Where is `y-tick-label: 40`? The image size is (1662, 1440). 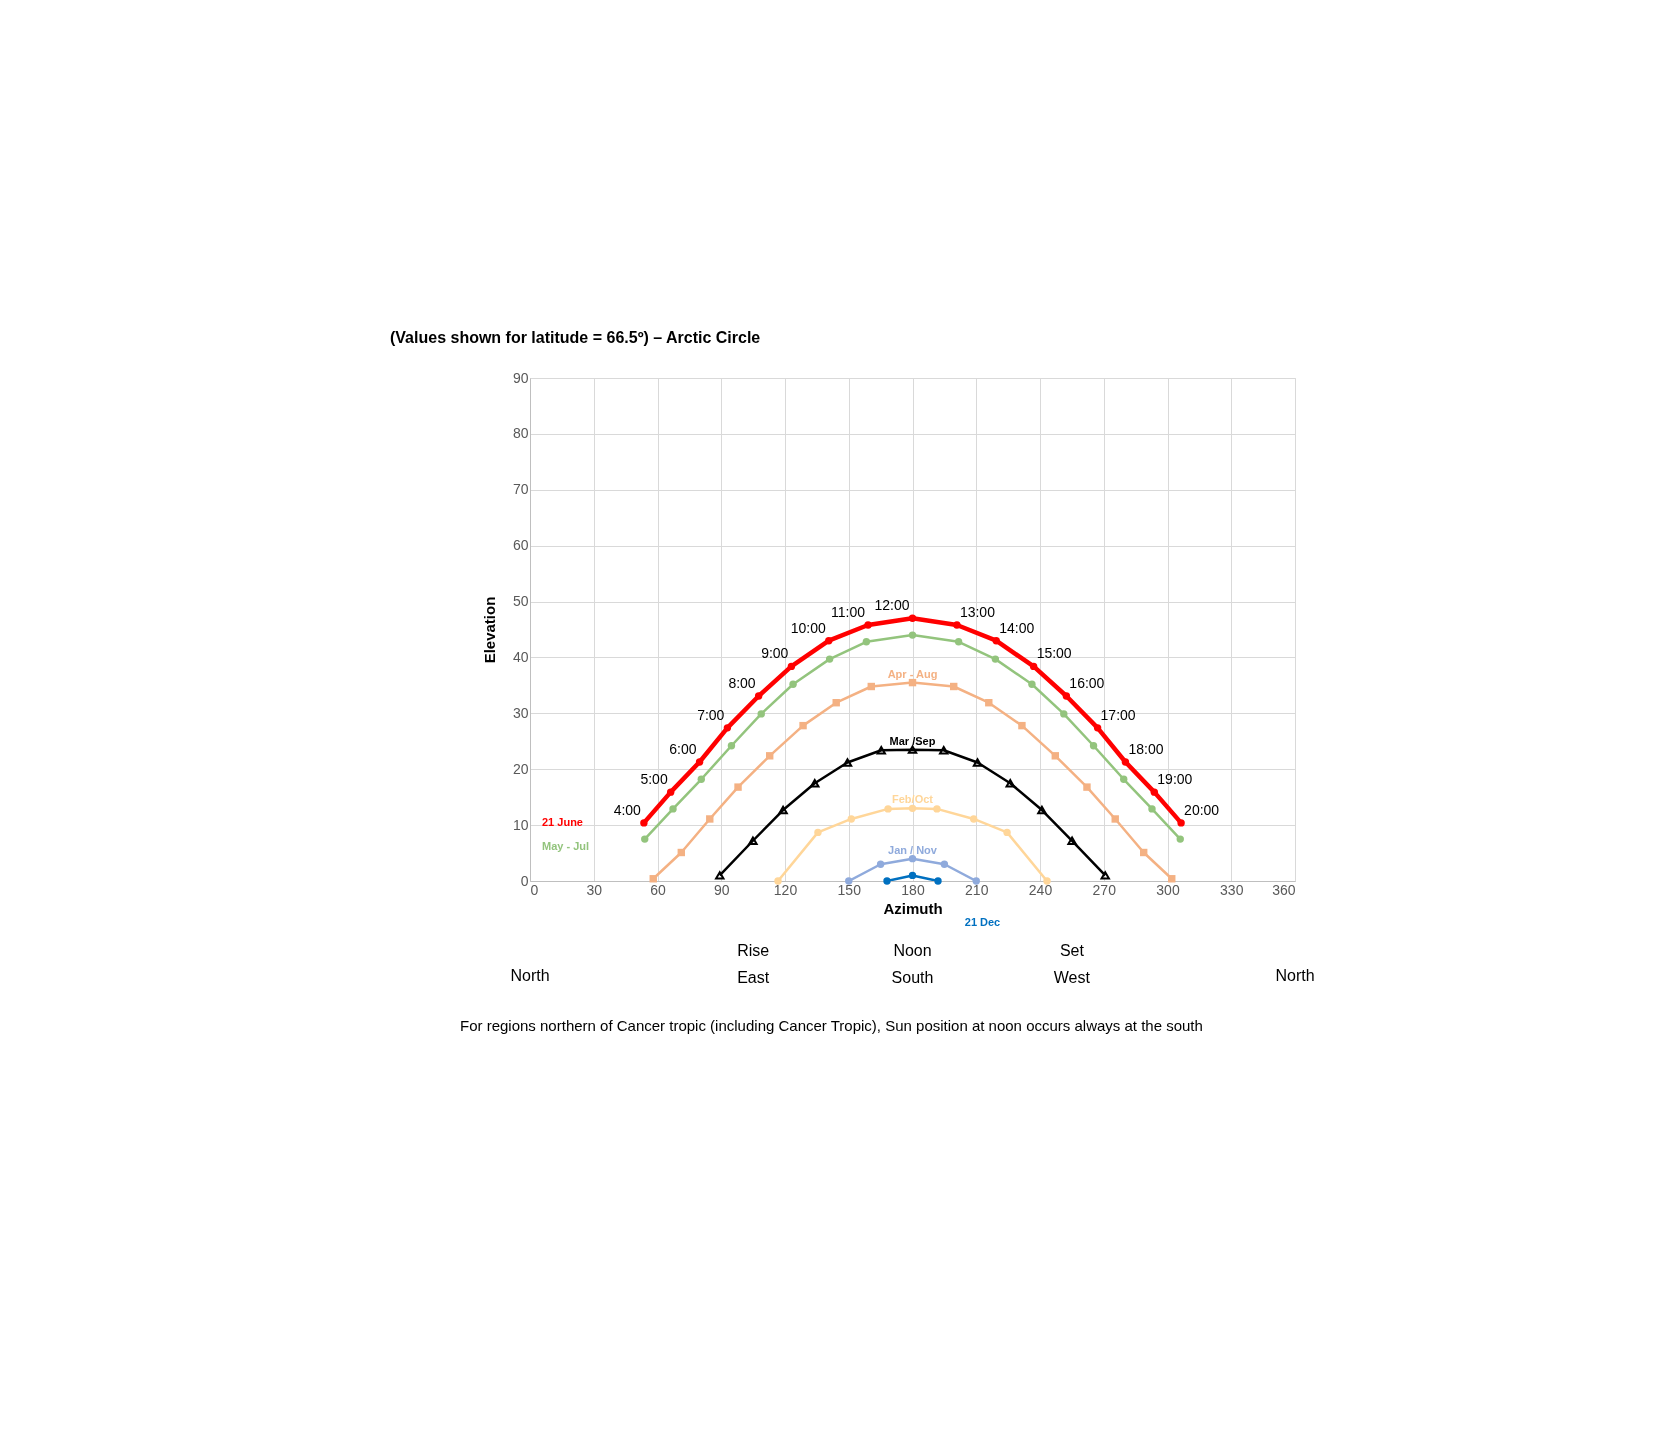 y-tick-label: 40 is located at coordinates (520, 656).